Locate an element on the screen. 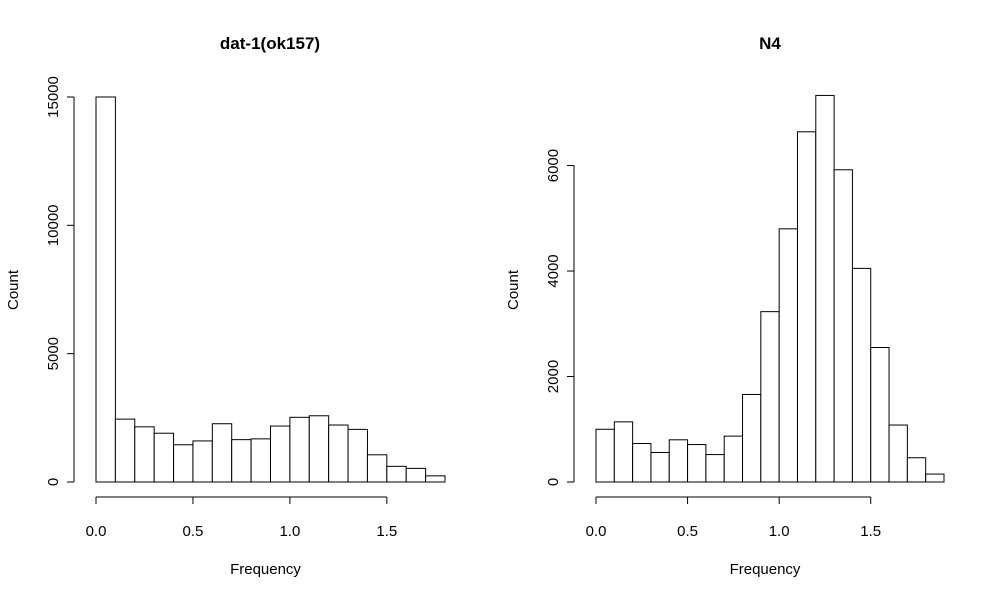 This screenshot has width=1000, height=600. chart-title: N4 is located at coordinates (770, 43).